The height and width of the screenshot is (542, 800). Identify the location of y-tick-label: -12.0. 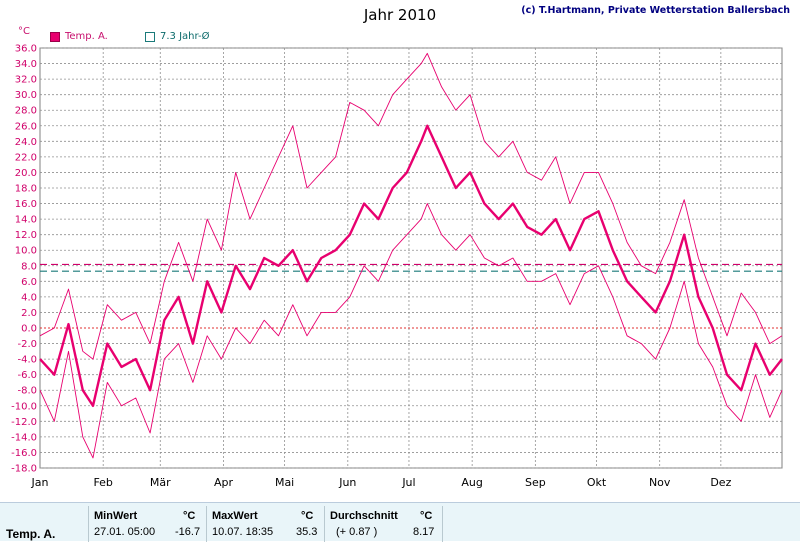
(24, 422).